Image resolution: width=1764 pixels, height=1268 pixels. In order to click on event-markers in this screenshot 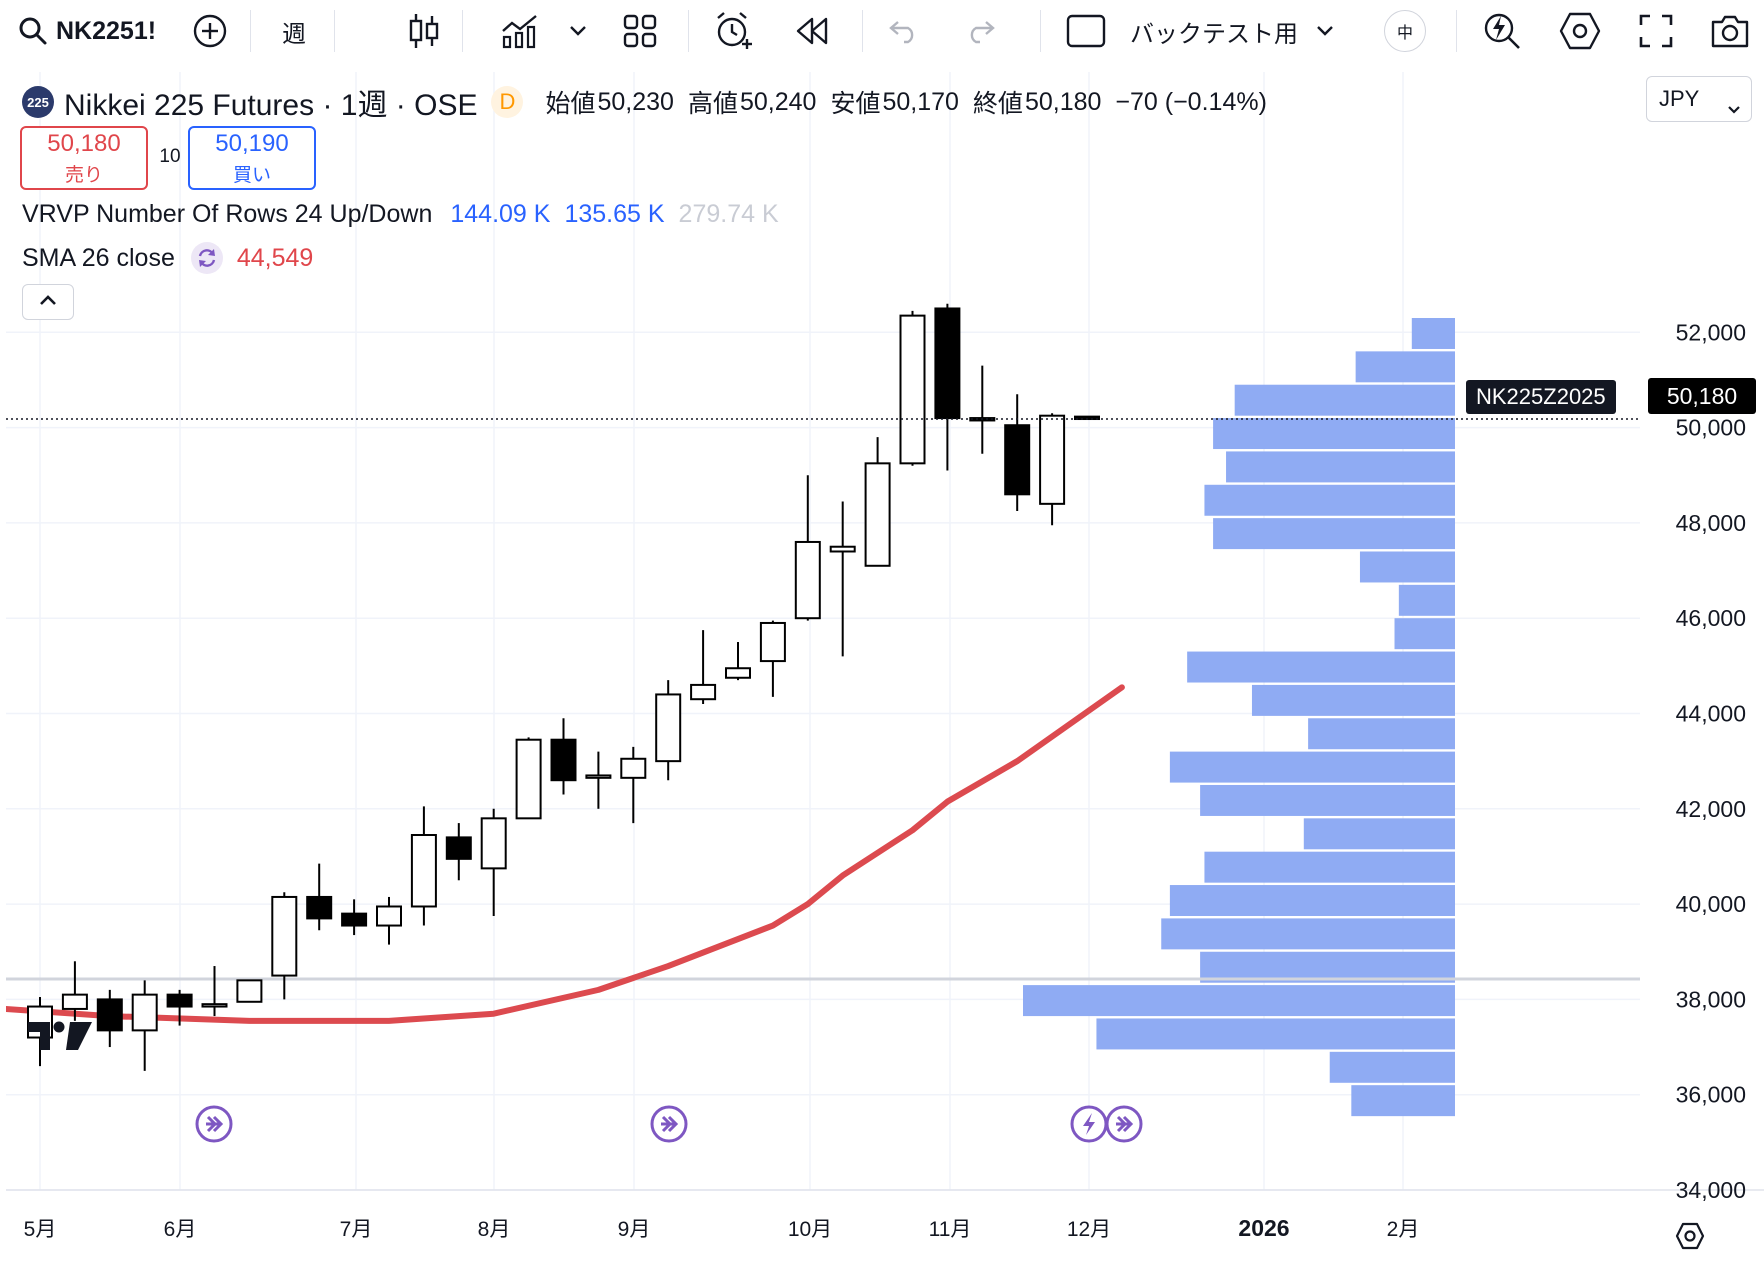, I will do `click(669, 1124)`.